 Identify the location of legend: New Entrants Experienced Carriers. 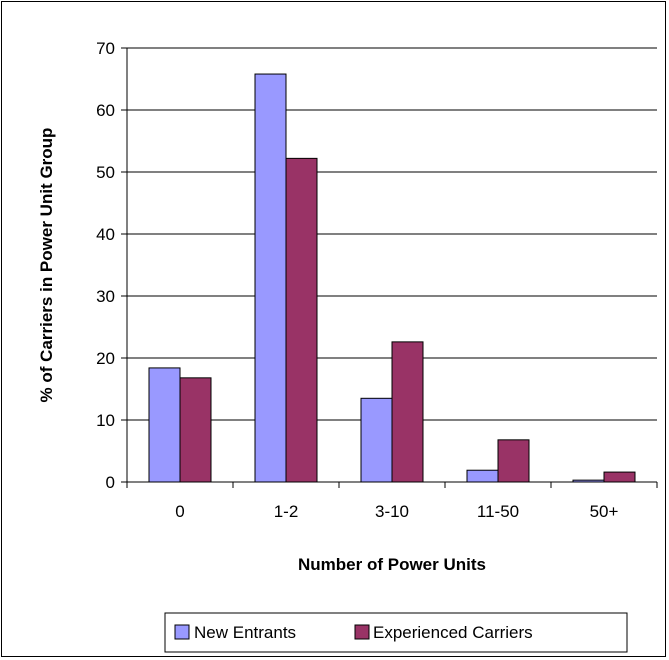
(396, 632).